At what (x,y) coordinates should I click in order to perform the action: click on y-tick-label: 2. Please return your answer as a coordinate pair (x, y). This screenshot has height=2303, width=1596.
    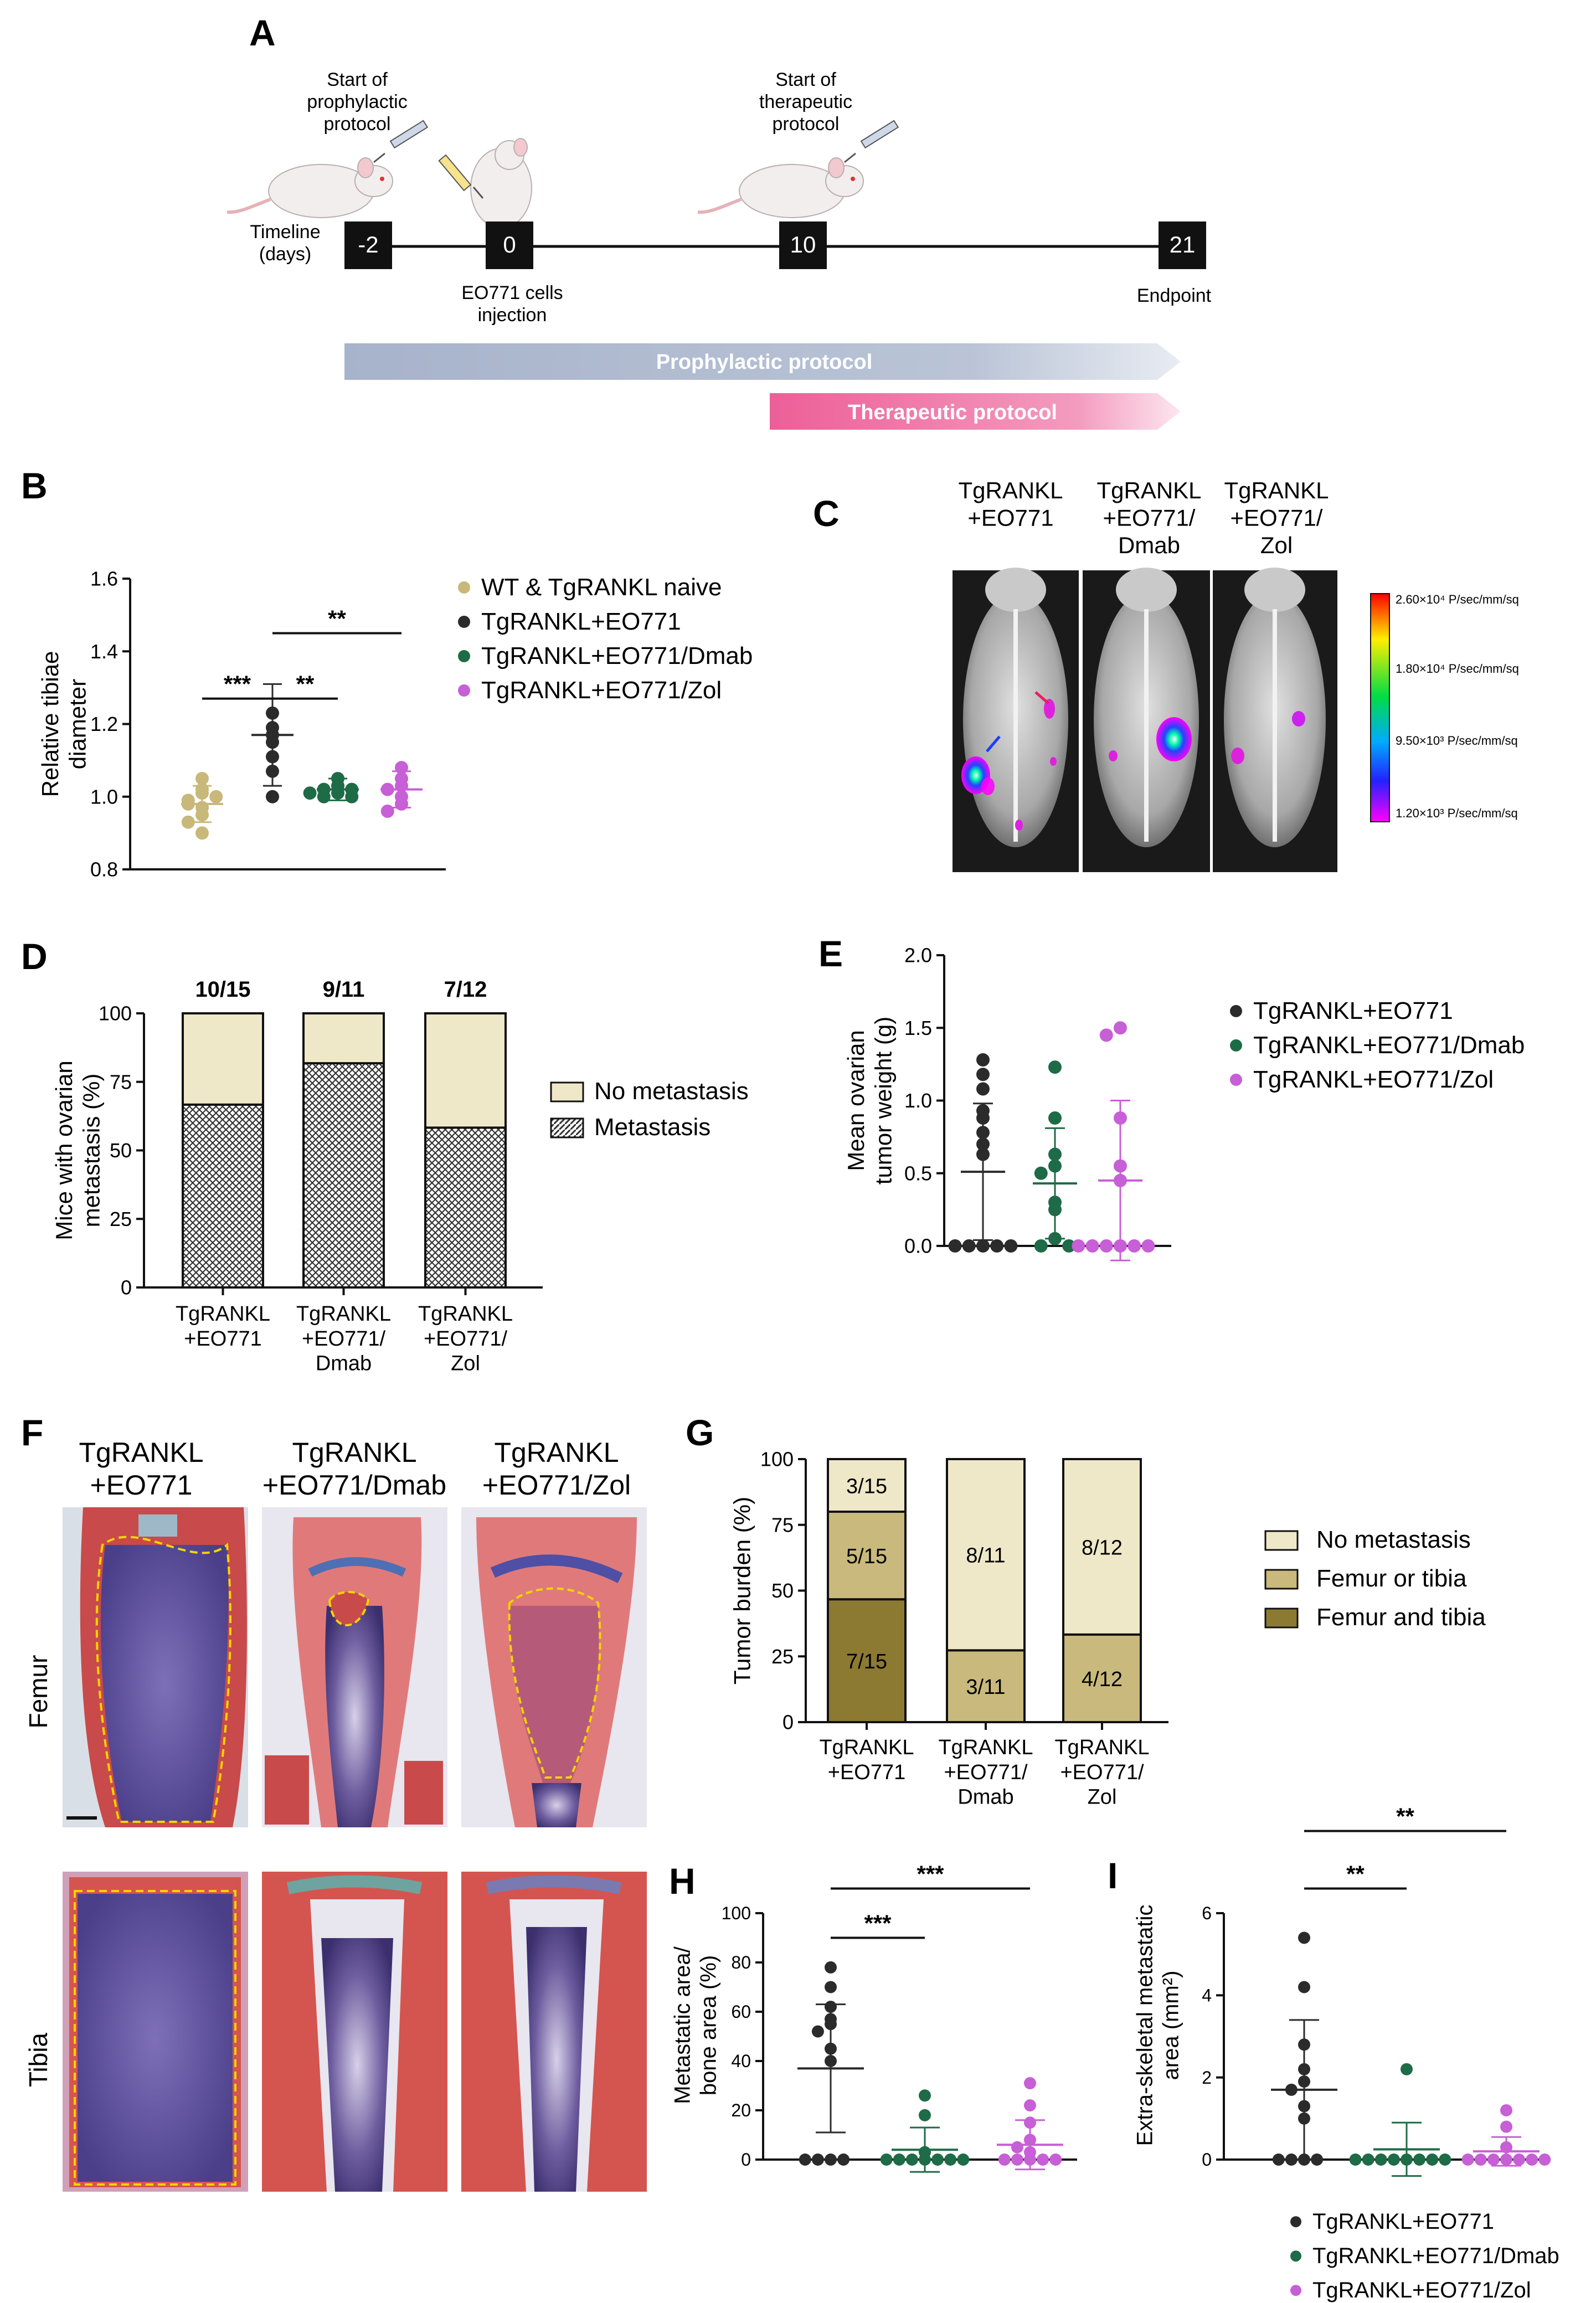
    Looking at the image, I should click on (1207, 2078).